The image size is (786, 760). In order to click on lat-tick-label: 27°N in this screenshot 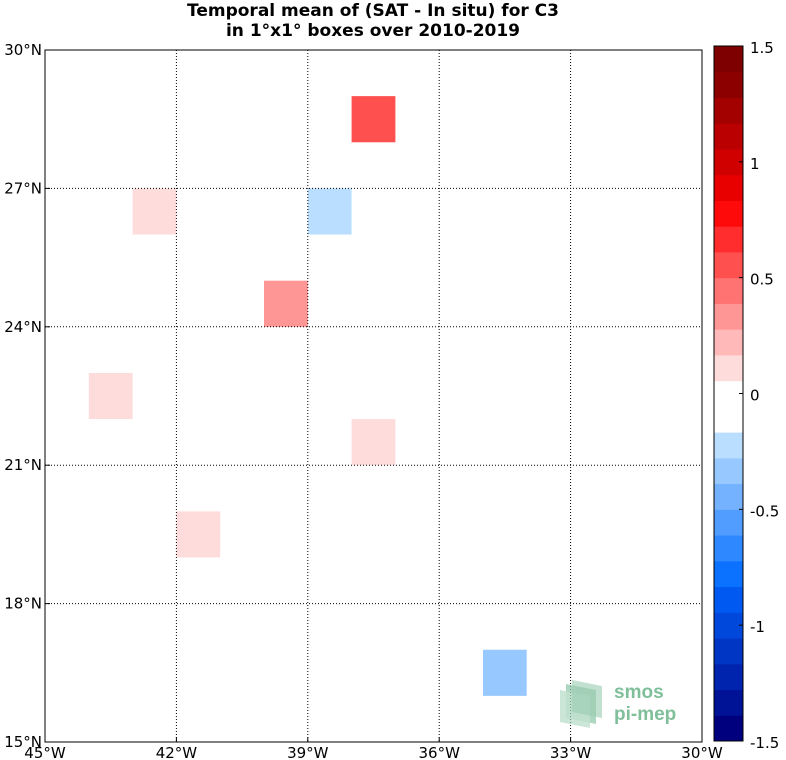, I will do `click(23, 188)`.